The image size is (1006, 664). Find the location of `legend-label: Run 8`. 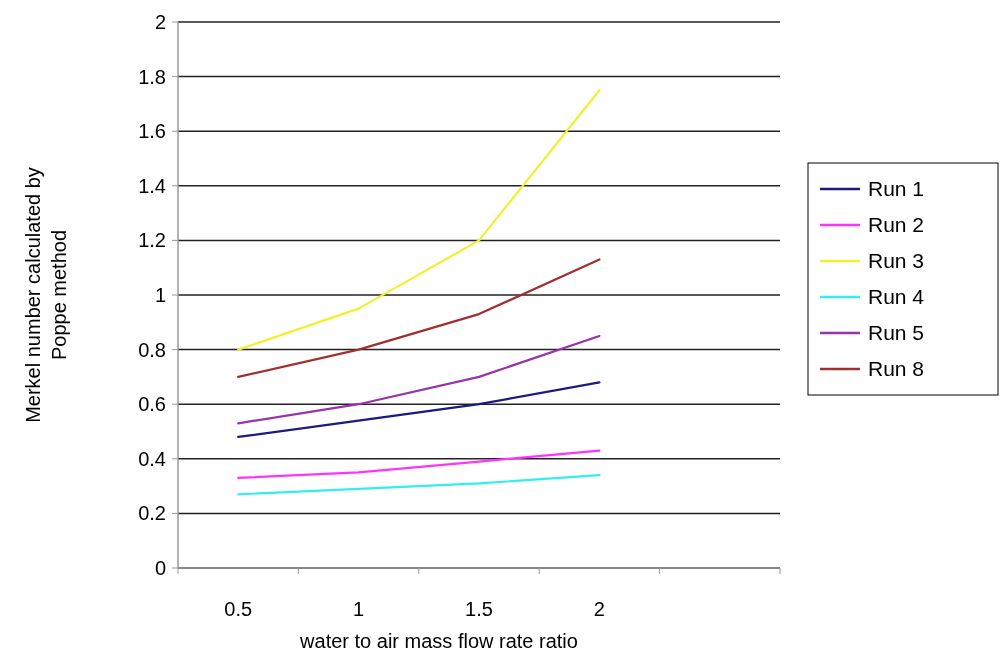

legend-label: Run 8 is located at coordinates (896, 369).